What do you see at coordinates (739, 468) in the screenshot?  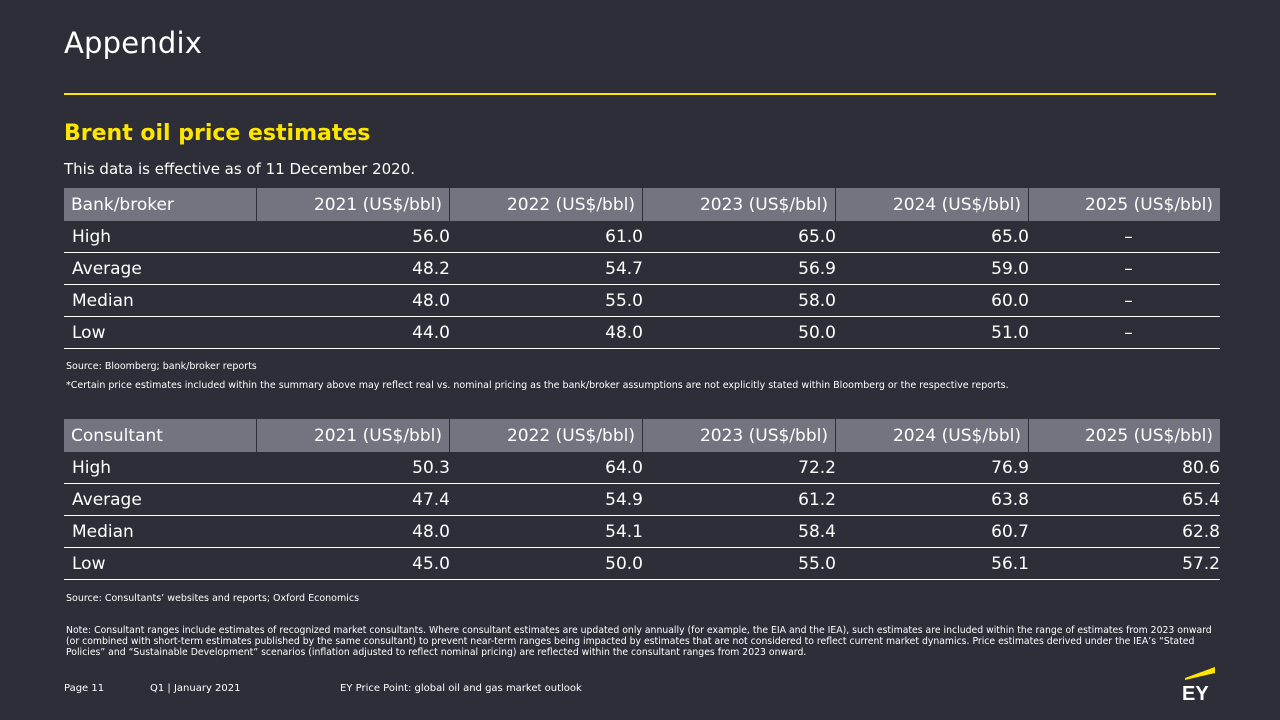 I see `table-cell: 72.2` at bounding box center [739, 468].